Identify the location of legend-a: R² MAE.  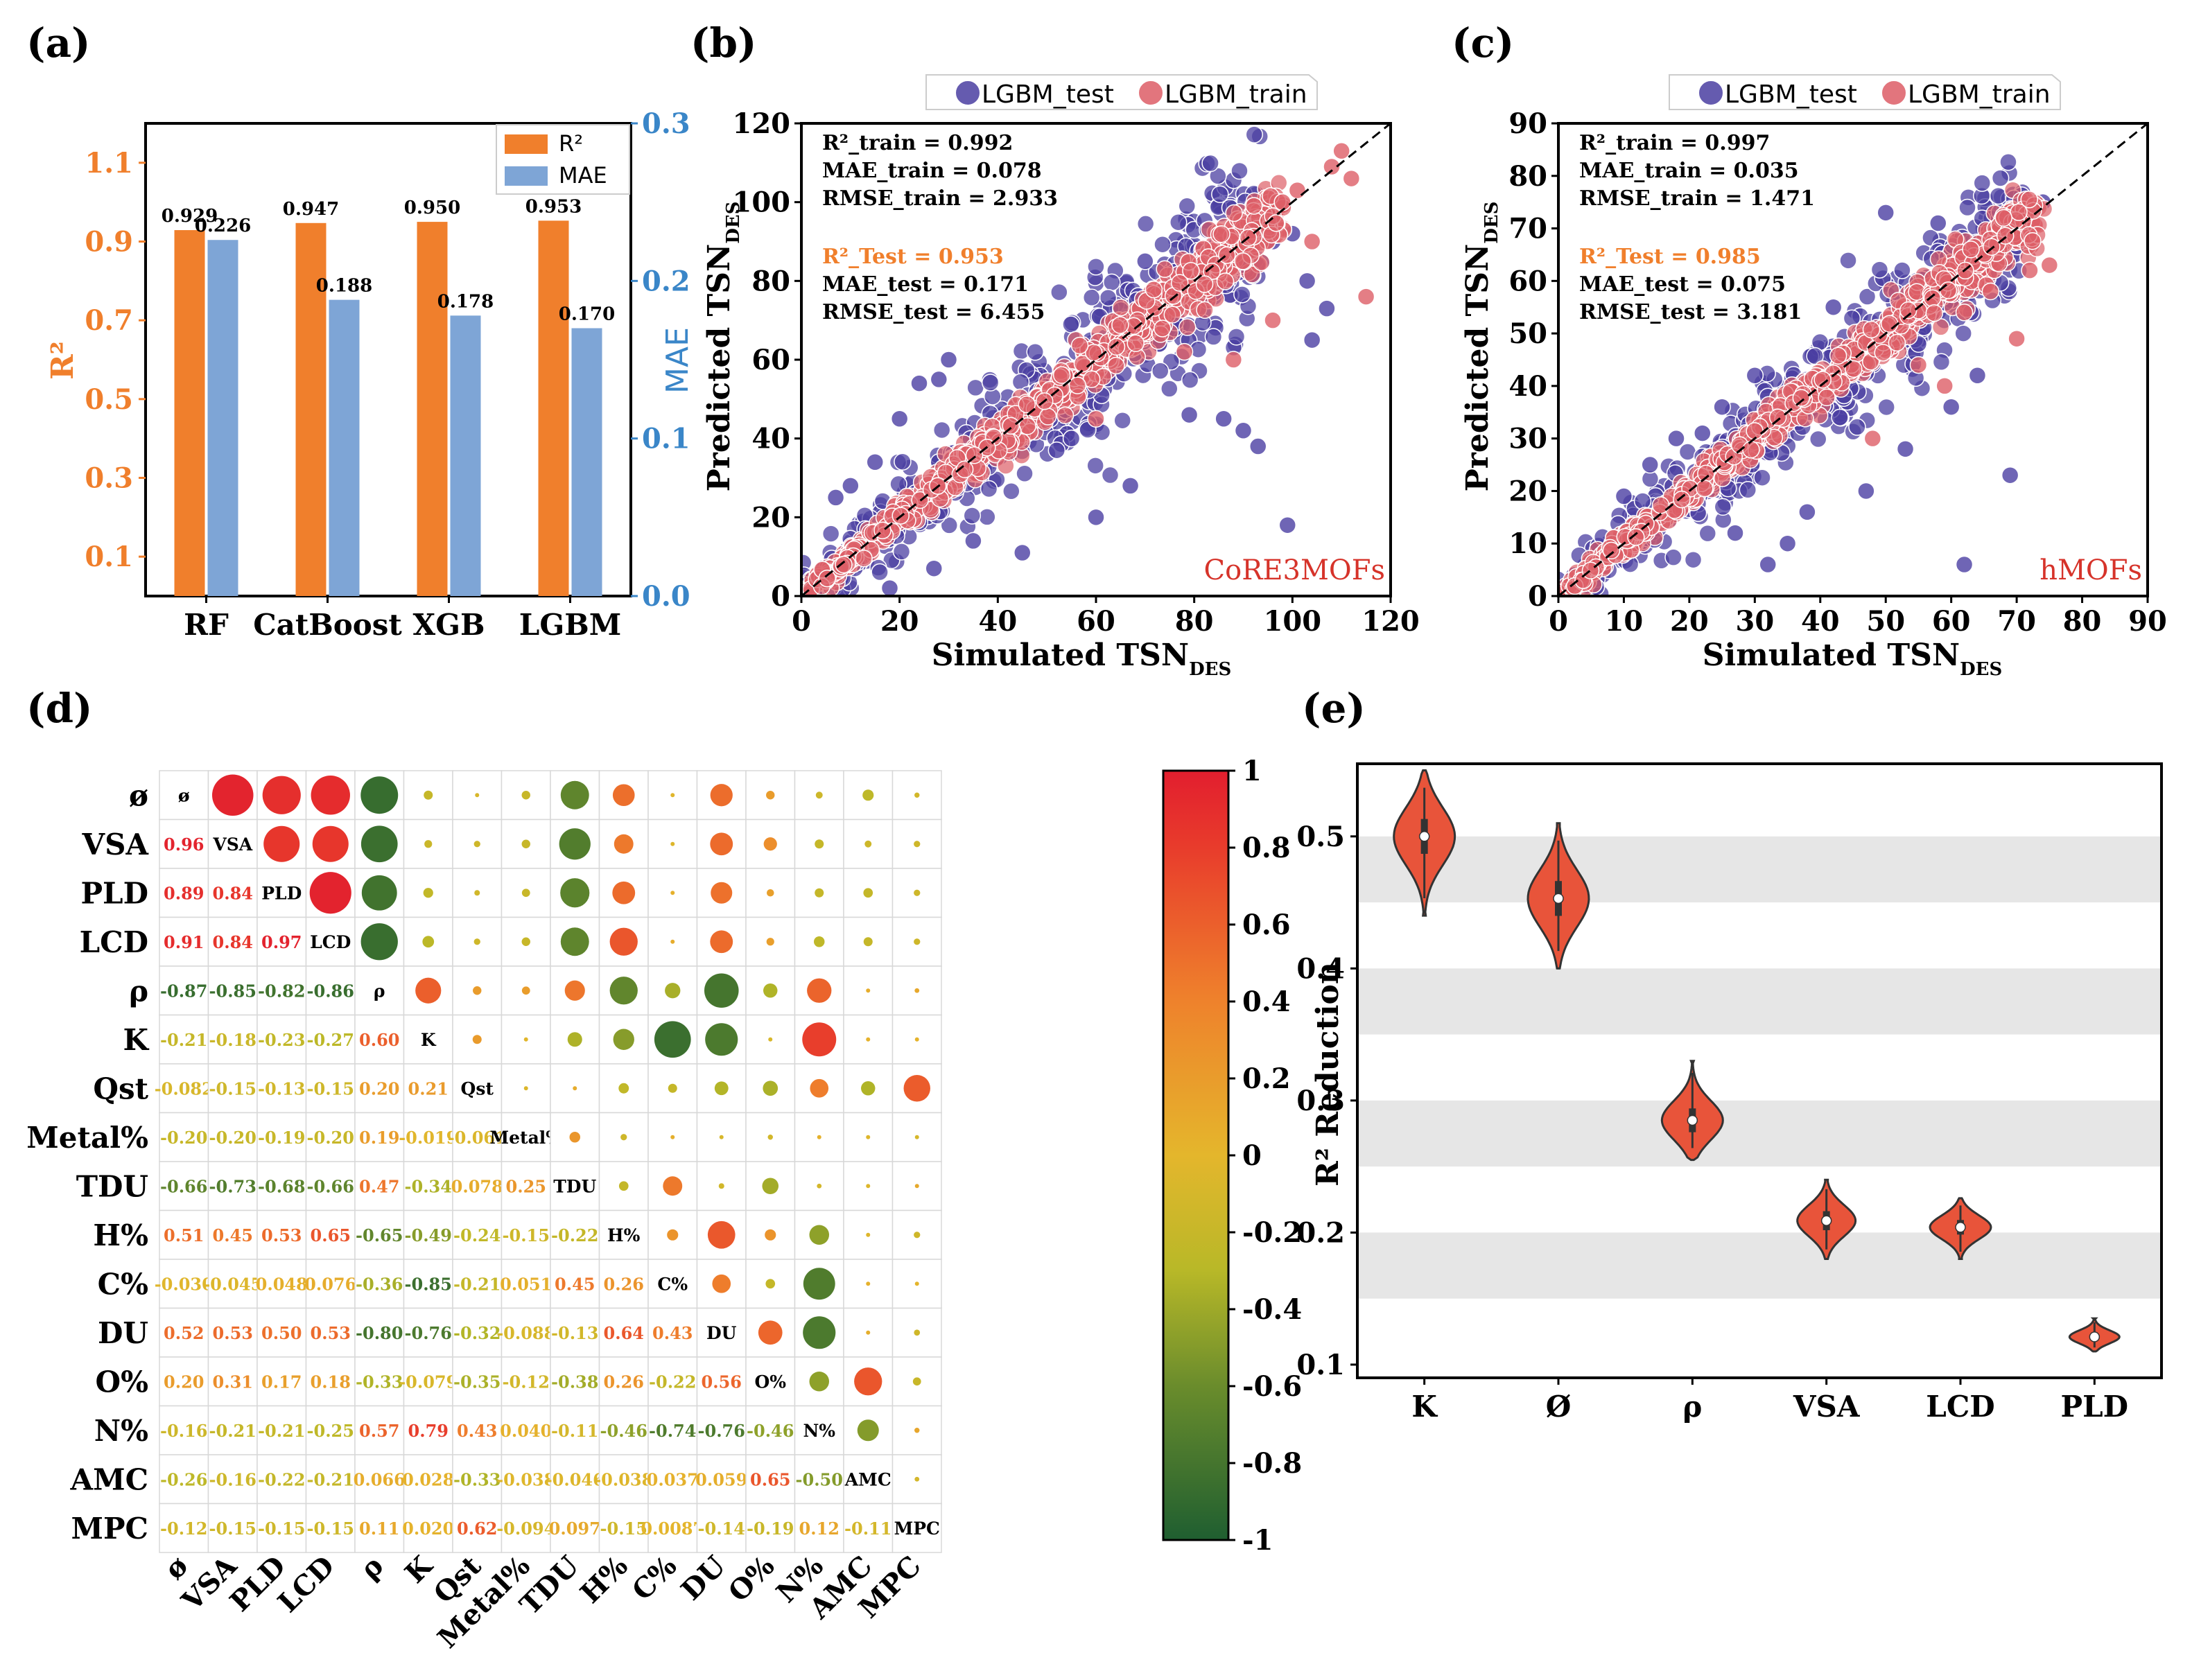
(563, 159).